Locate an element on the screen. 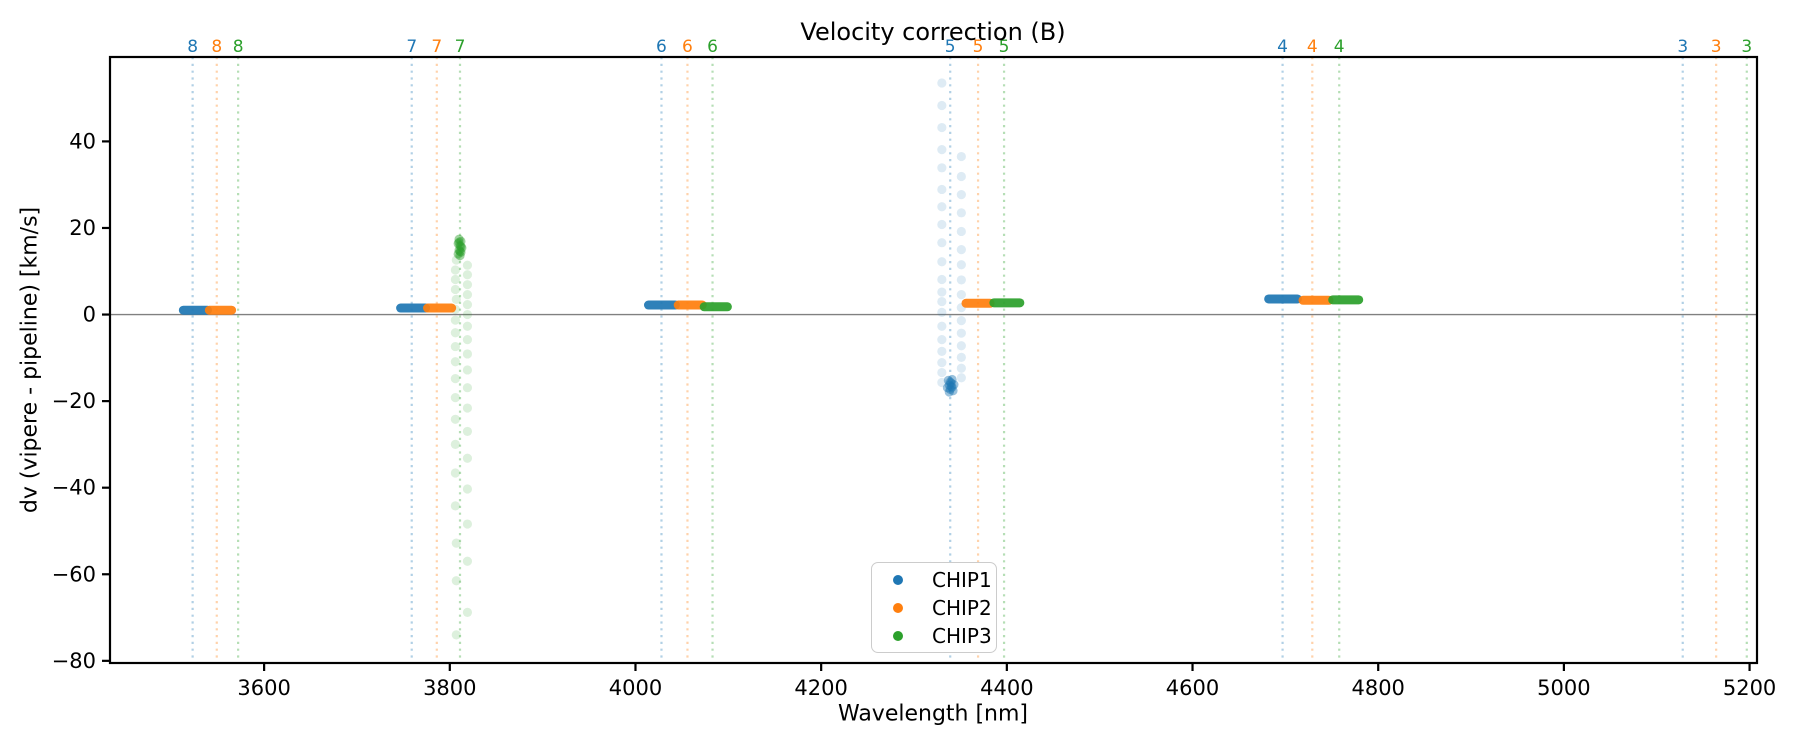 The image size is (1800, 750). x-tick-label: 3600 is located at coordinates (263, 688).